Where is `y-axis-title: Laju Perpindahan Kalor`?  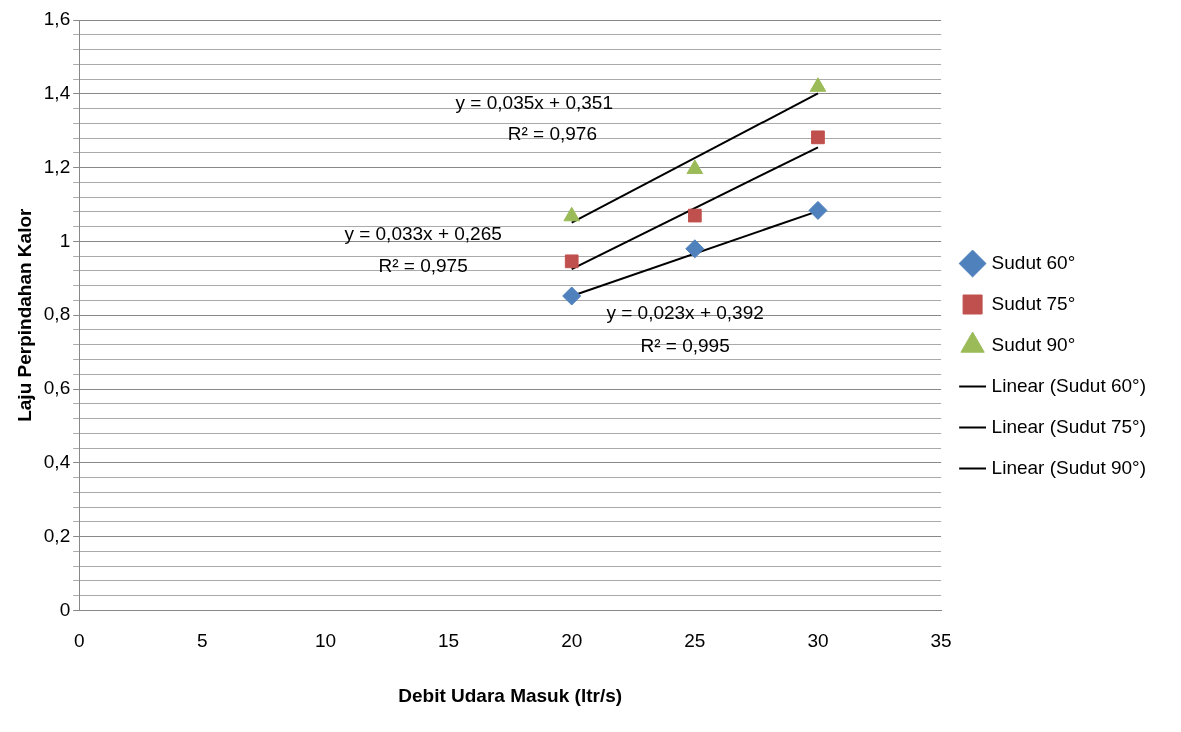 y-axis-title: Laju Perpindahan Kalor is located at coordinates (24, 314).